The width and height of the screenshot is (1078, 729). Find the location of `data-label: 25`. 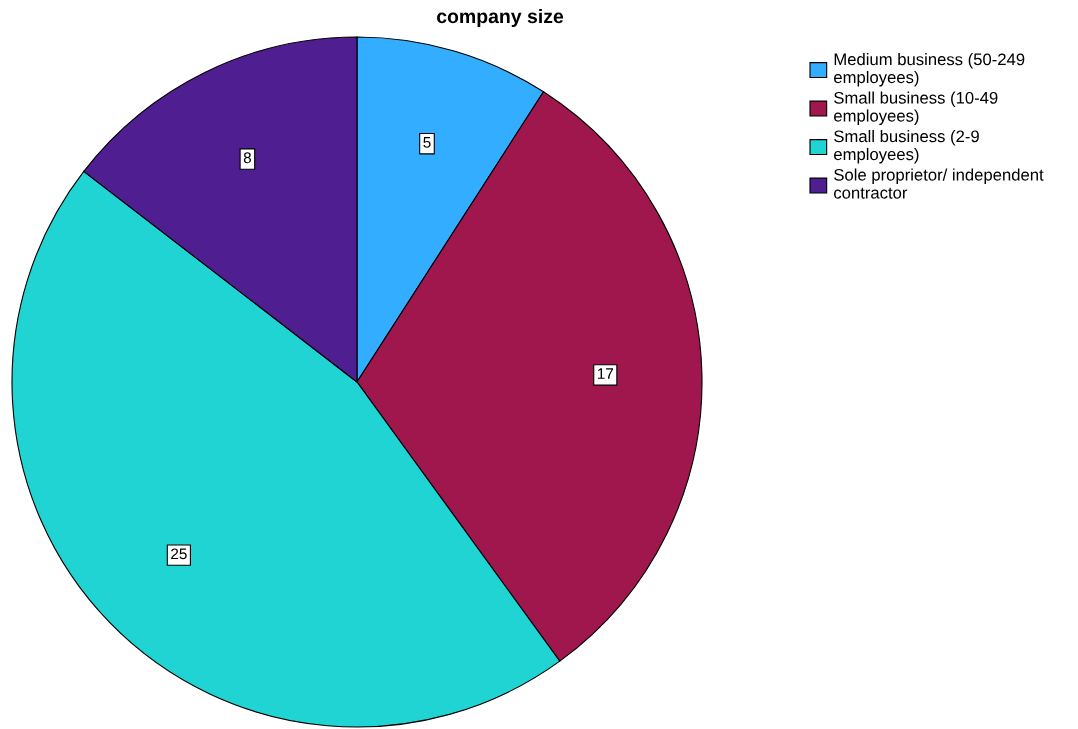

data-label: 25 is located at coordinates (179, 554).